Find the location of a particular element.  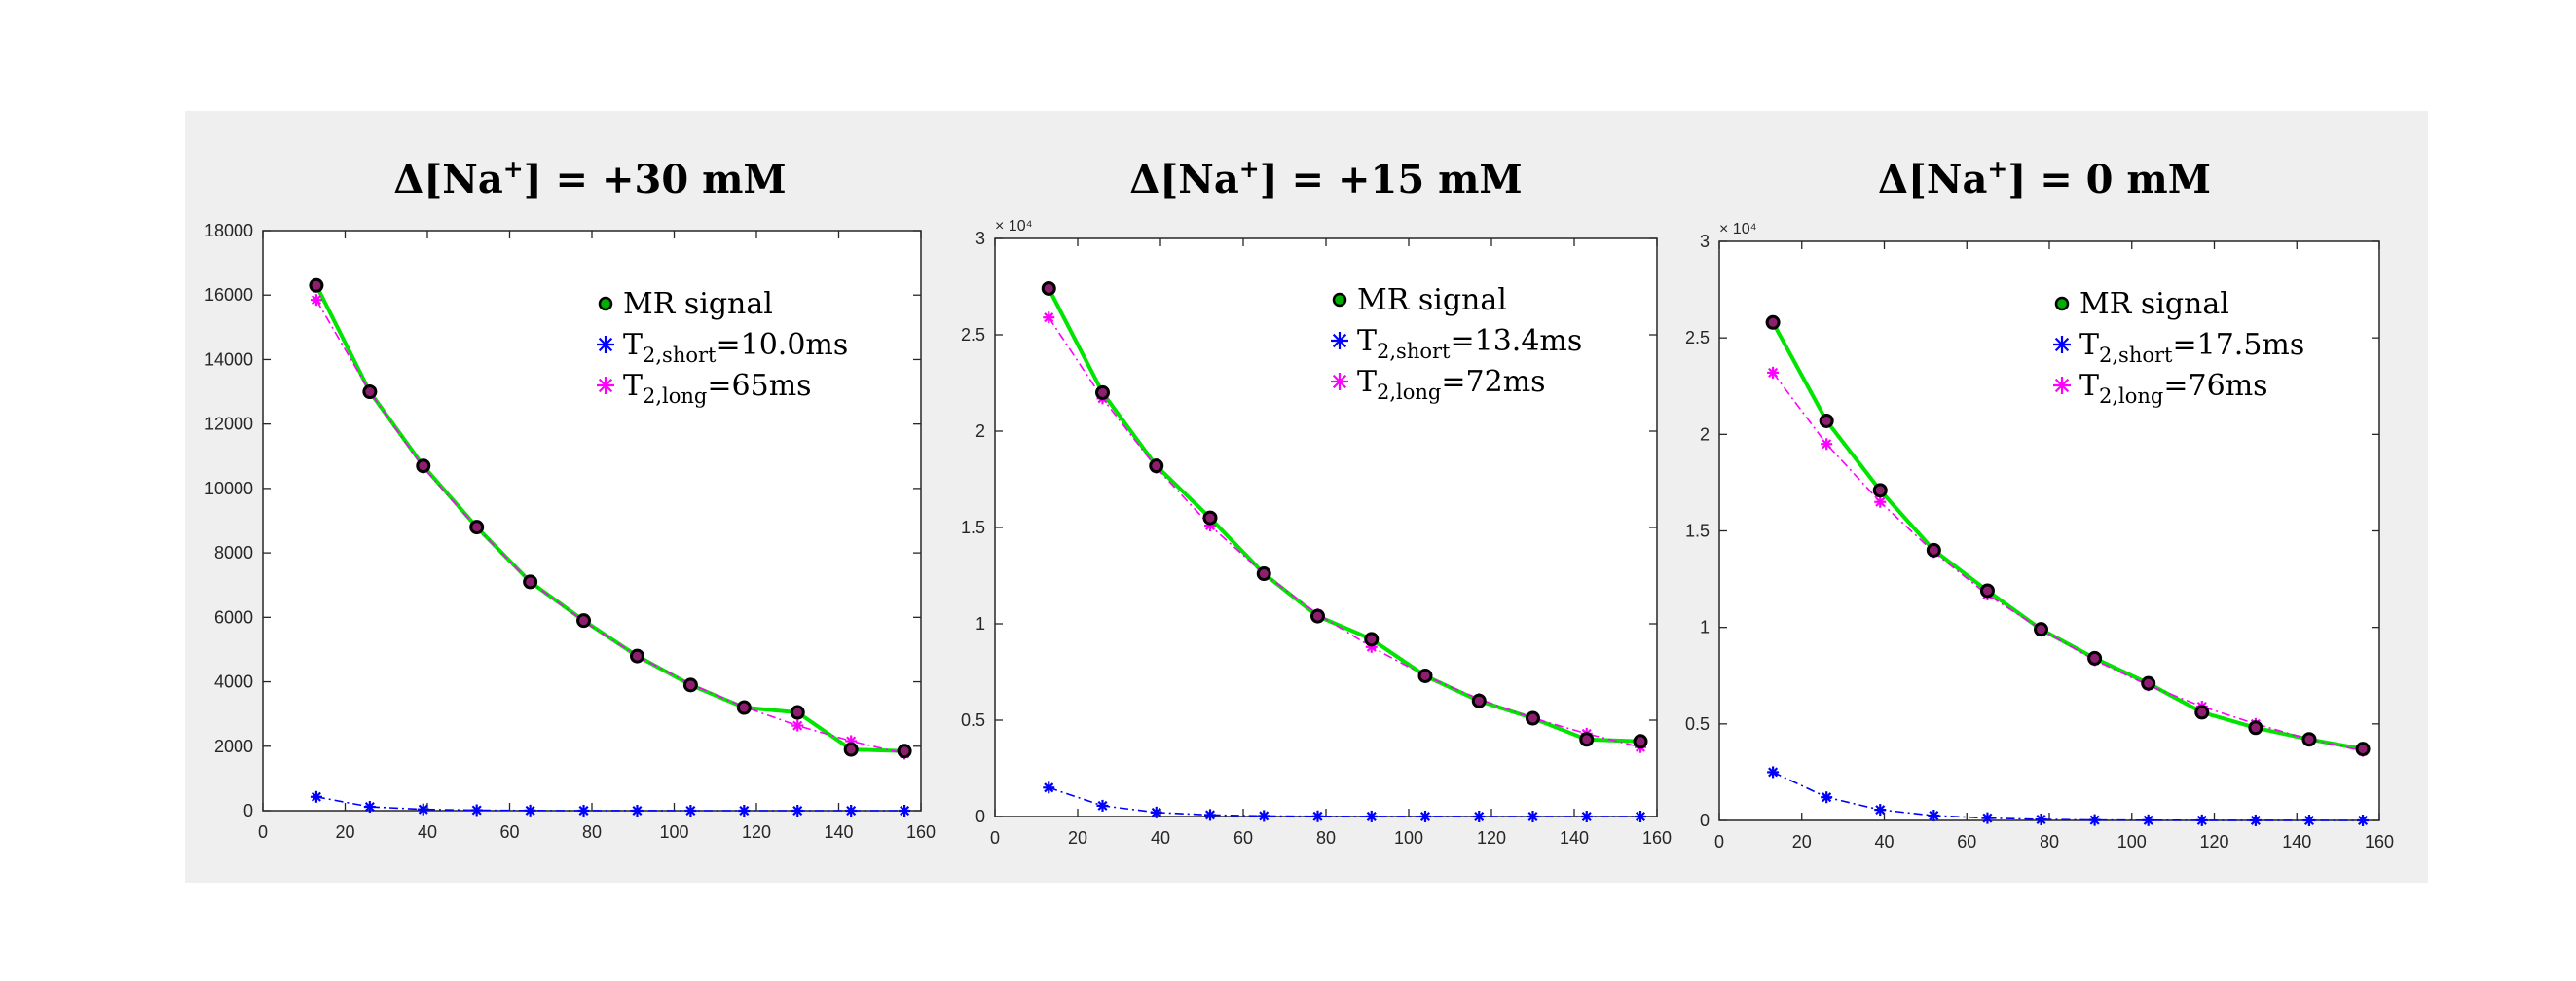

point-t2-long is located at coordinates (1880, 501).